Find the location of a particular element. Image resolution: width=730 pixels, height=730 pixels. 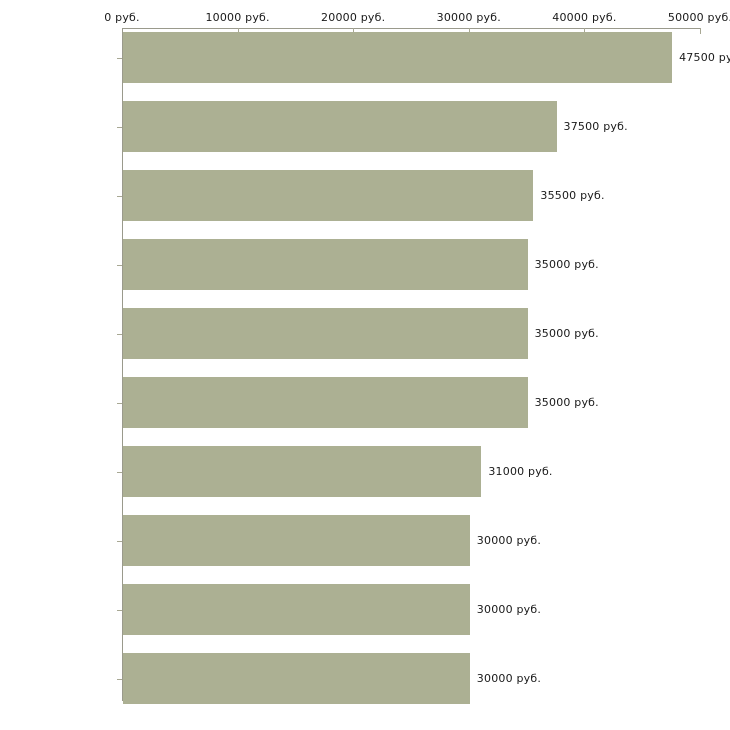

x-axis-tick-label: 50000 руб. is located at coordinates (698, 17).